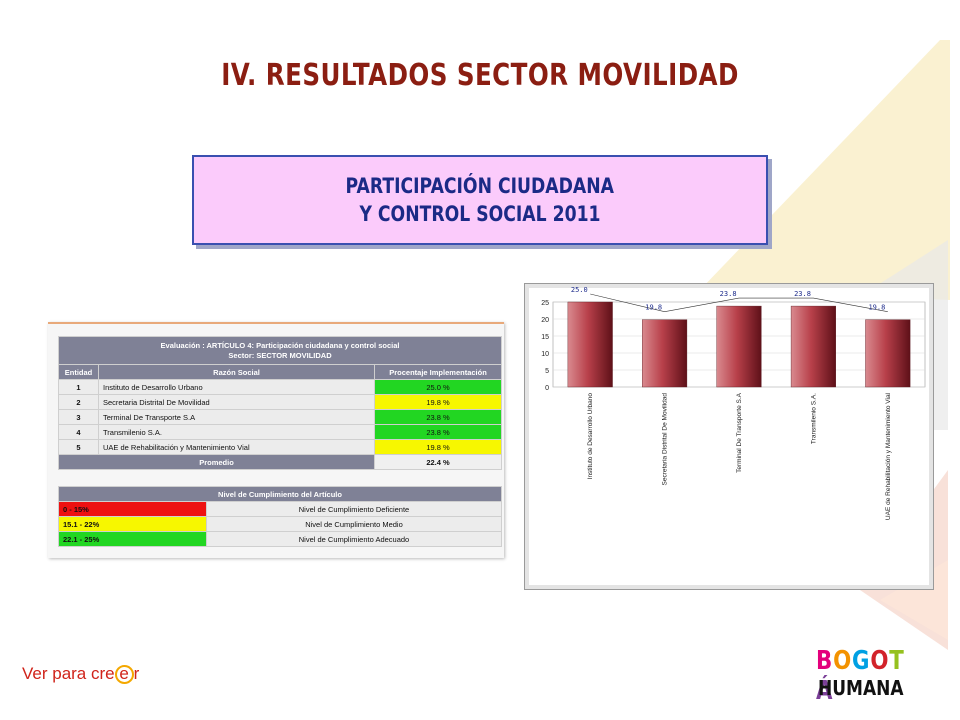  I want to click on table-row: 4 Transmilenio S.A. 23.8 %, so click(280, 432).